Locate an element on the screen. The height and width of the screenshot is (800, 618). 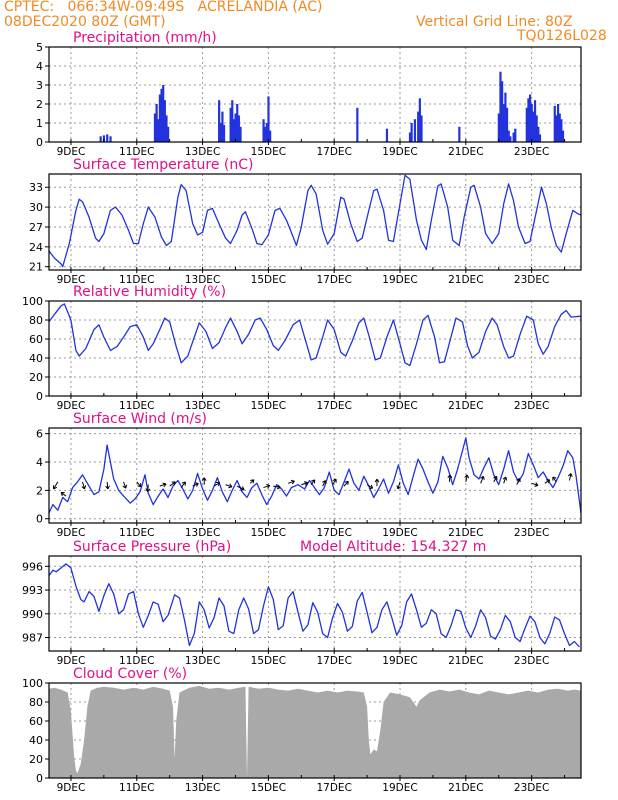
wind-line is located at coordinates (315, 475).